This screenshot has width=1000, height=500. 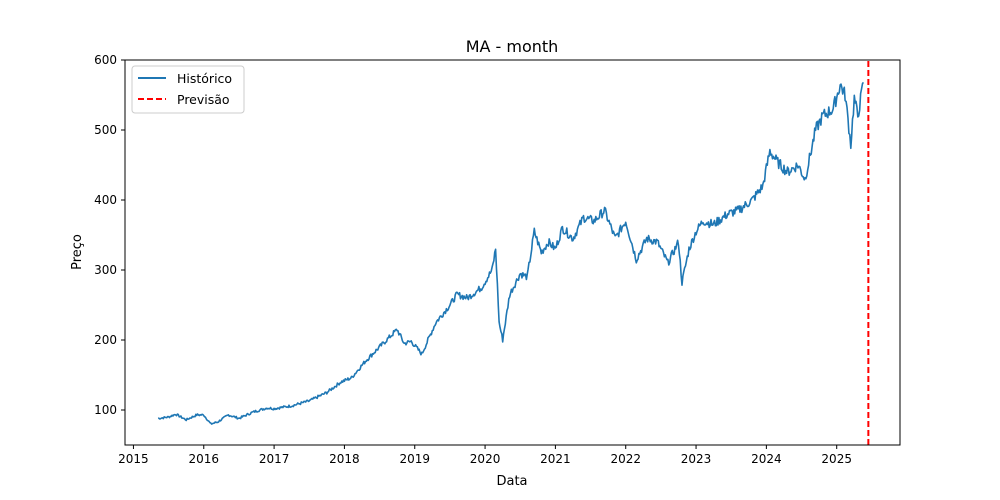 What do you see at coordinates (625, 459) in the screenshot?
I see `x-tick-label: 2022` at bounding box center [625, 459].